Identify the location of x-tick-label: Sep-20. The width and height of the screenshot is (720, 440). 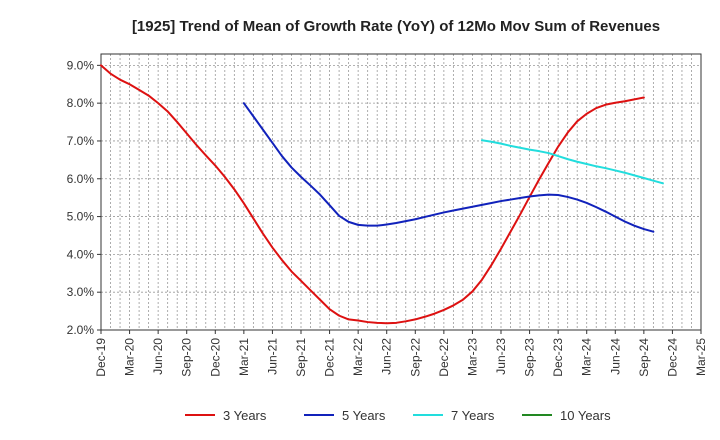
(187, 357).